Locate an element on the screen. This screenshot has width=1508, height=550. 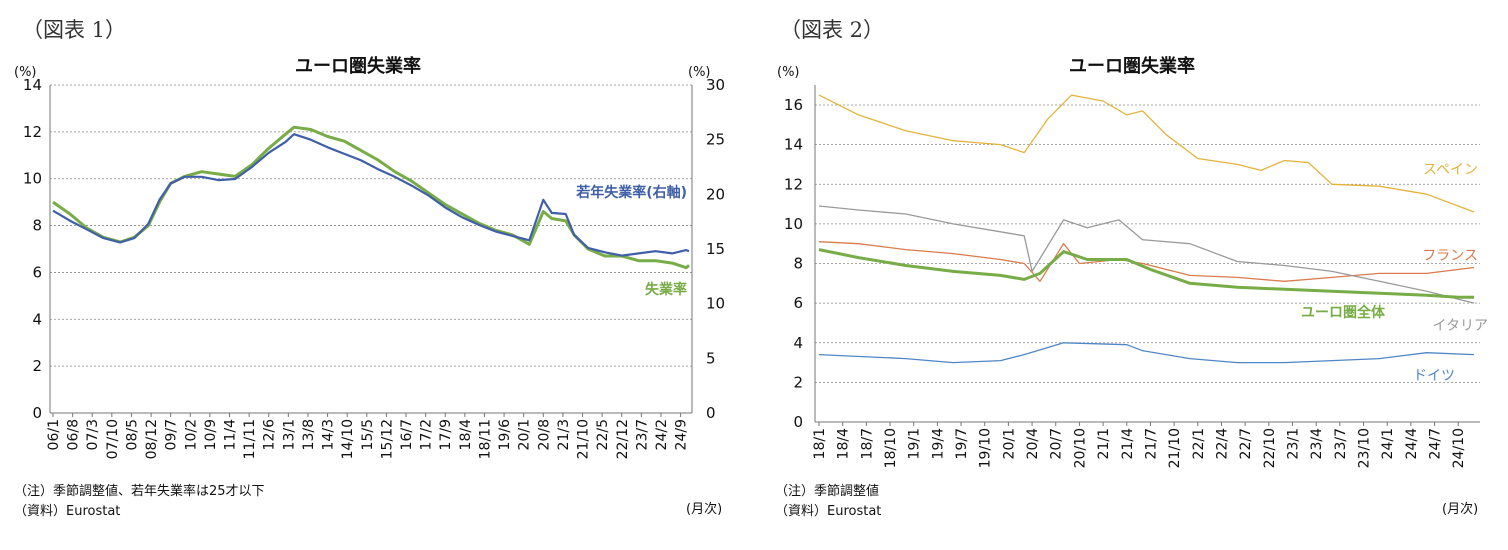
chart1-ytick-left: 6 is located at coordinates (37, 272).